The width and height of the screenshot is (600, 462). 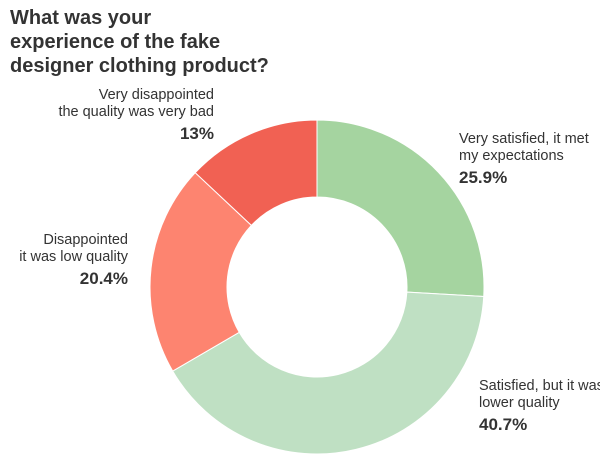 What do you see at coordinates (156, 95) in the screenshot?
I see `label-line: Very disappointed` at bounding box center [156, 95].